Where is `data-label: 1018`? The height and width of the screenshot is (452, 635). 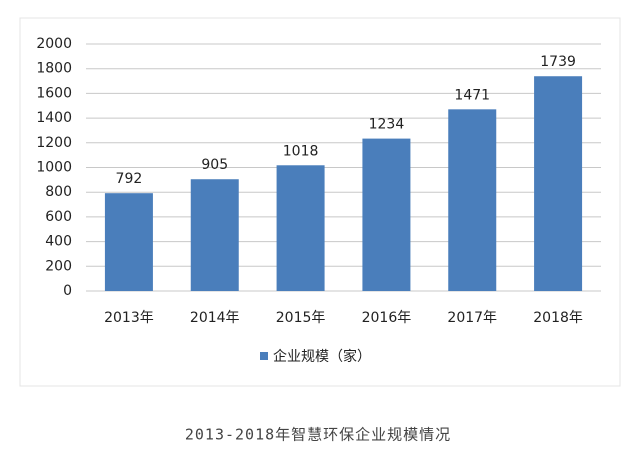
data-label: 1018 is located at coordinates (301, 151).